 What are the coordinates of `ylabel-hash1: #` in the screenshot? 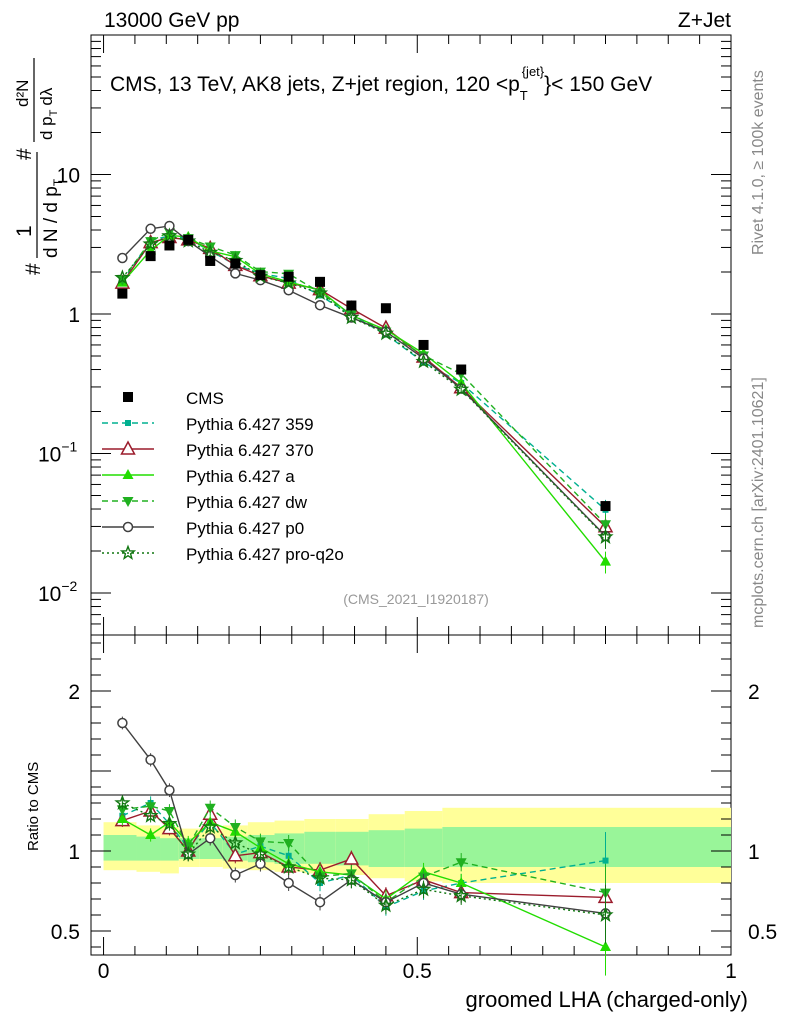 It's located at (33, 269).